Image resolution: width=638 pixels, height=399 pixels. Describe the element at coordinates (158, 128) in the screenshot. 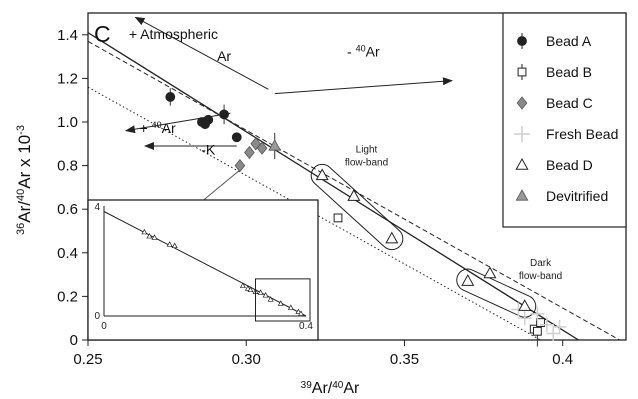

I see `annotation-label: + 40Ar` at that location.